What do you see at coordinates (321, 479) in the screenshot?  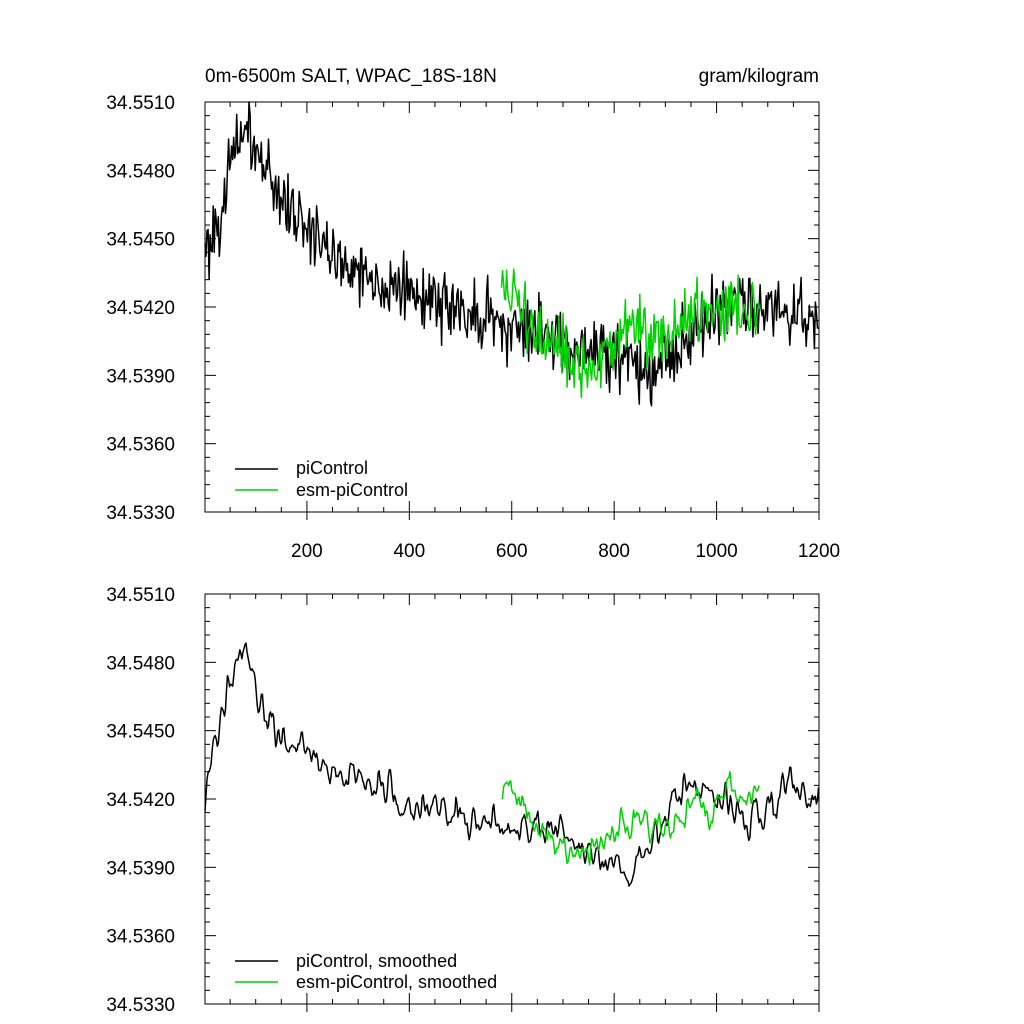 I see `top-legend: piControl esm-piControl` at bounding box center [321, 479].